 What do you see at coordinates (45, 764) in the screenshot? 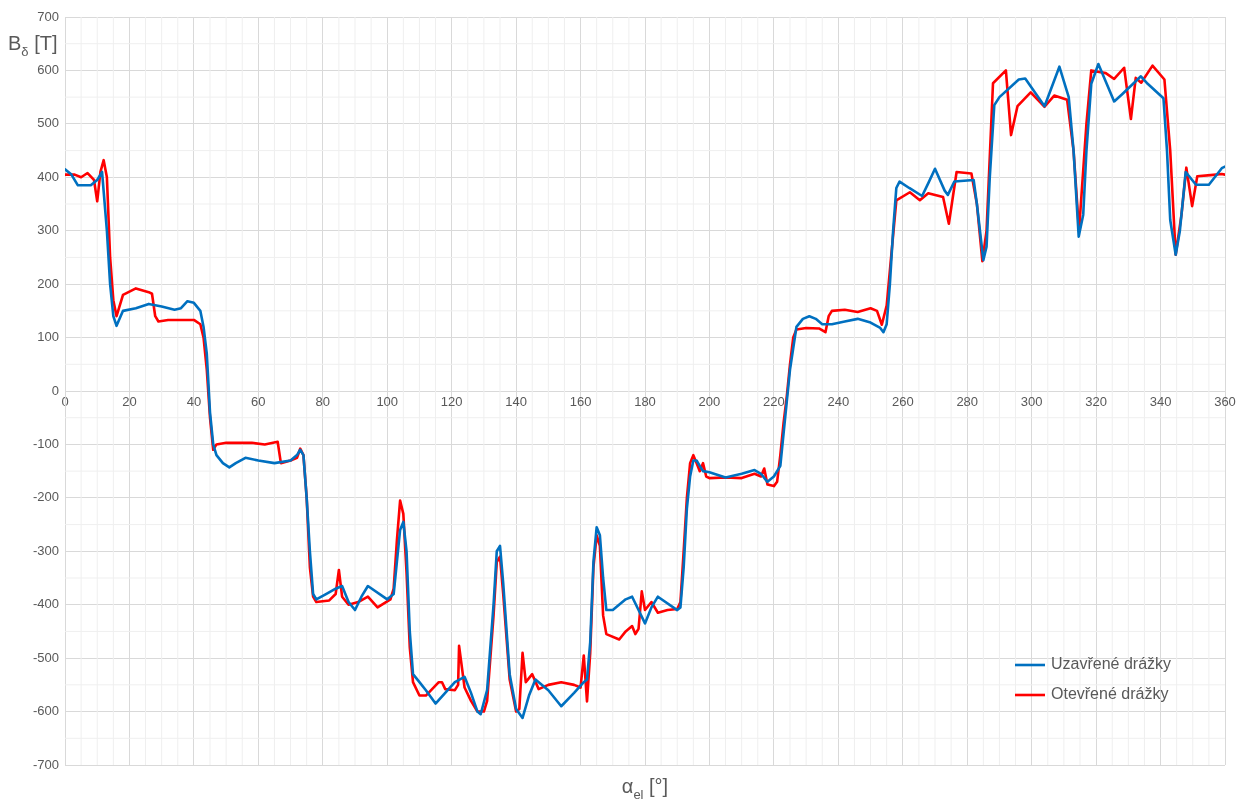
I see `y-tick-label: -700` at bounding box center [45, 764].